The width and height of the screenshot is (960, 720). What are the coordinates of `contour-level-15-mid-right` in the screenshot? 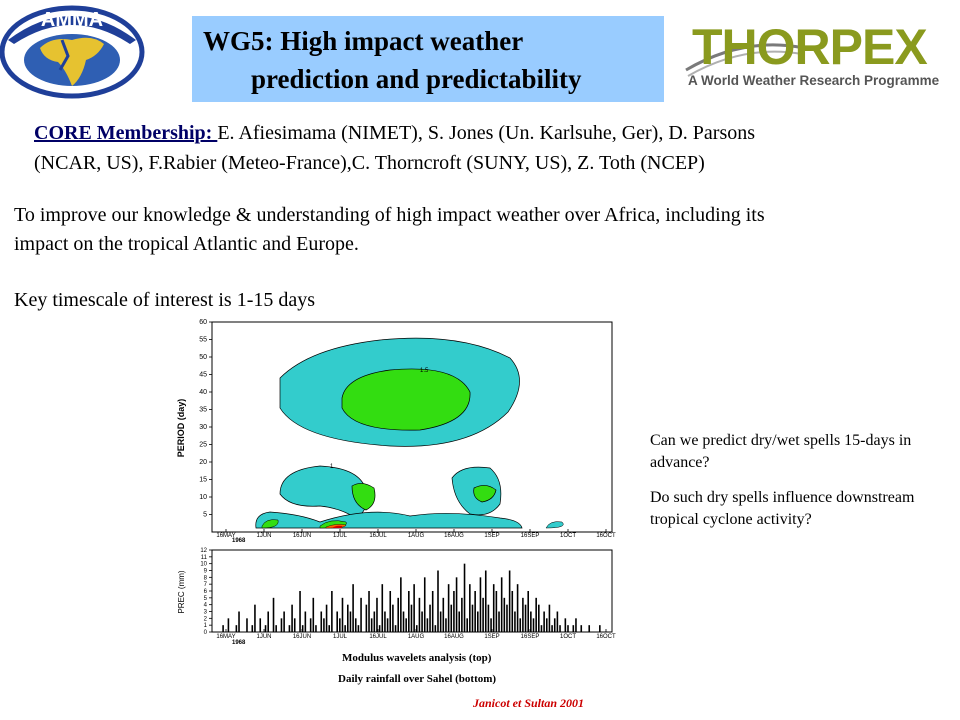 It's located at (485, 494).